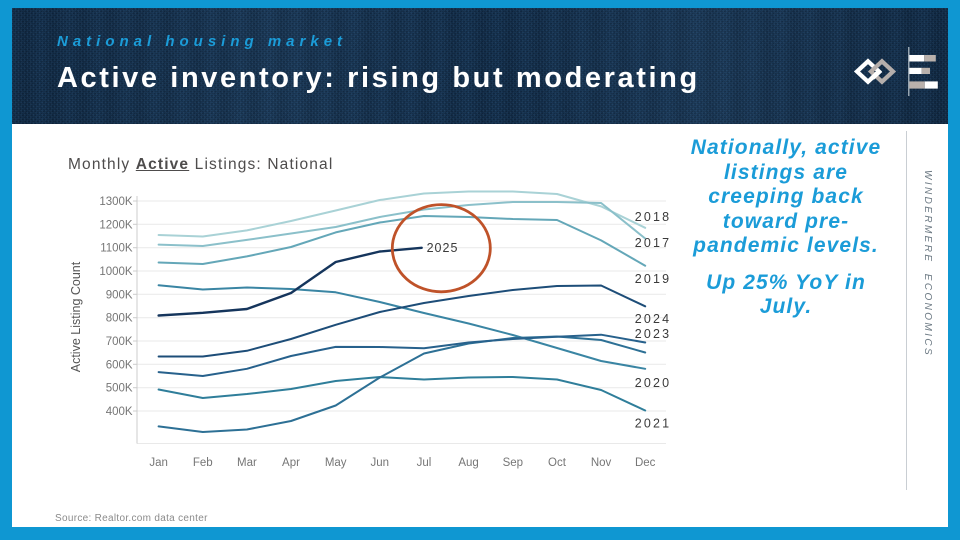 Image resolution: width=960 pixels, height=540 pixels. Describe the element at coordinates (653, 319) in the screenshot. I see `svg-text: 2024` at that location.